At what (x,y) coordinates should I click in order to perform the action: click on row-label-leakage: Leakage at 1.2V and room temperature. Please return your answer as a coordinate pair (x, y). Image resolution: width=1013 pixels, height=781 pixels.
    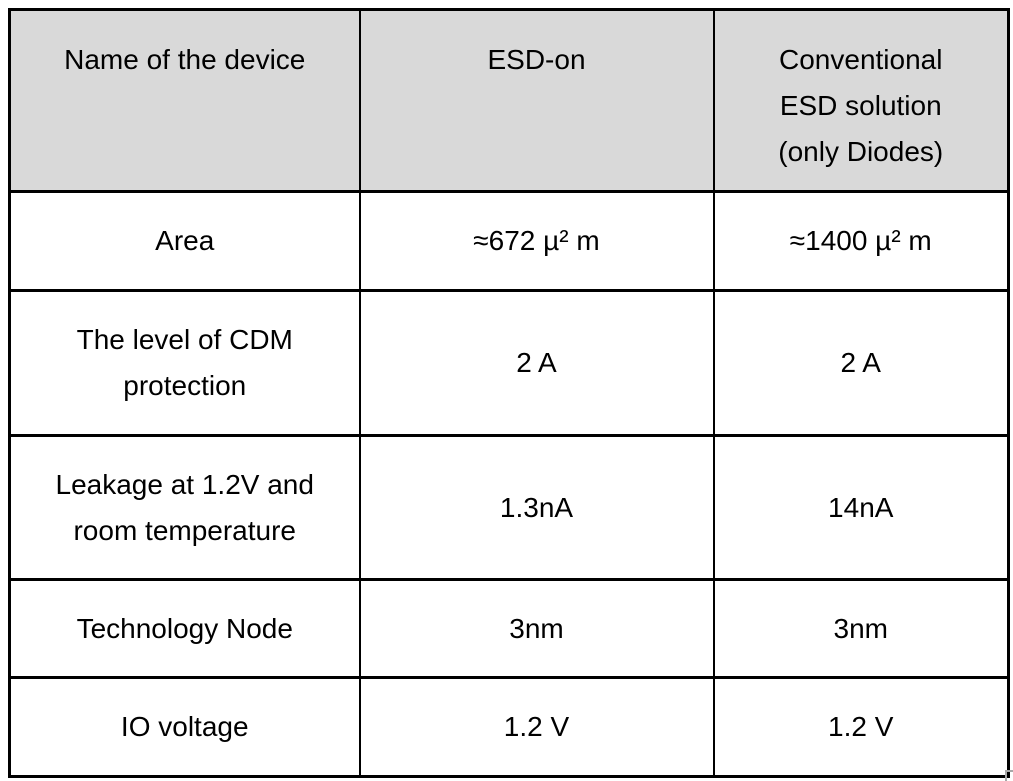
    Looking at the image, I should click on (184, 507).